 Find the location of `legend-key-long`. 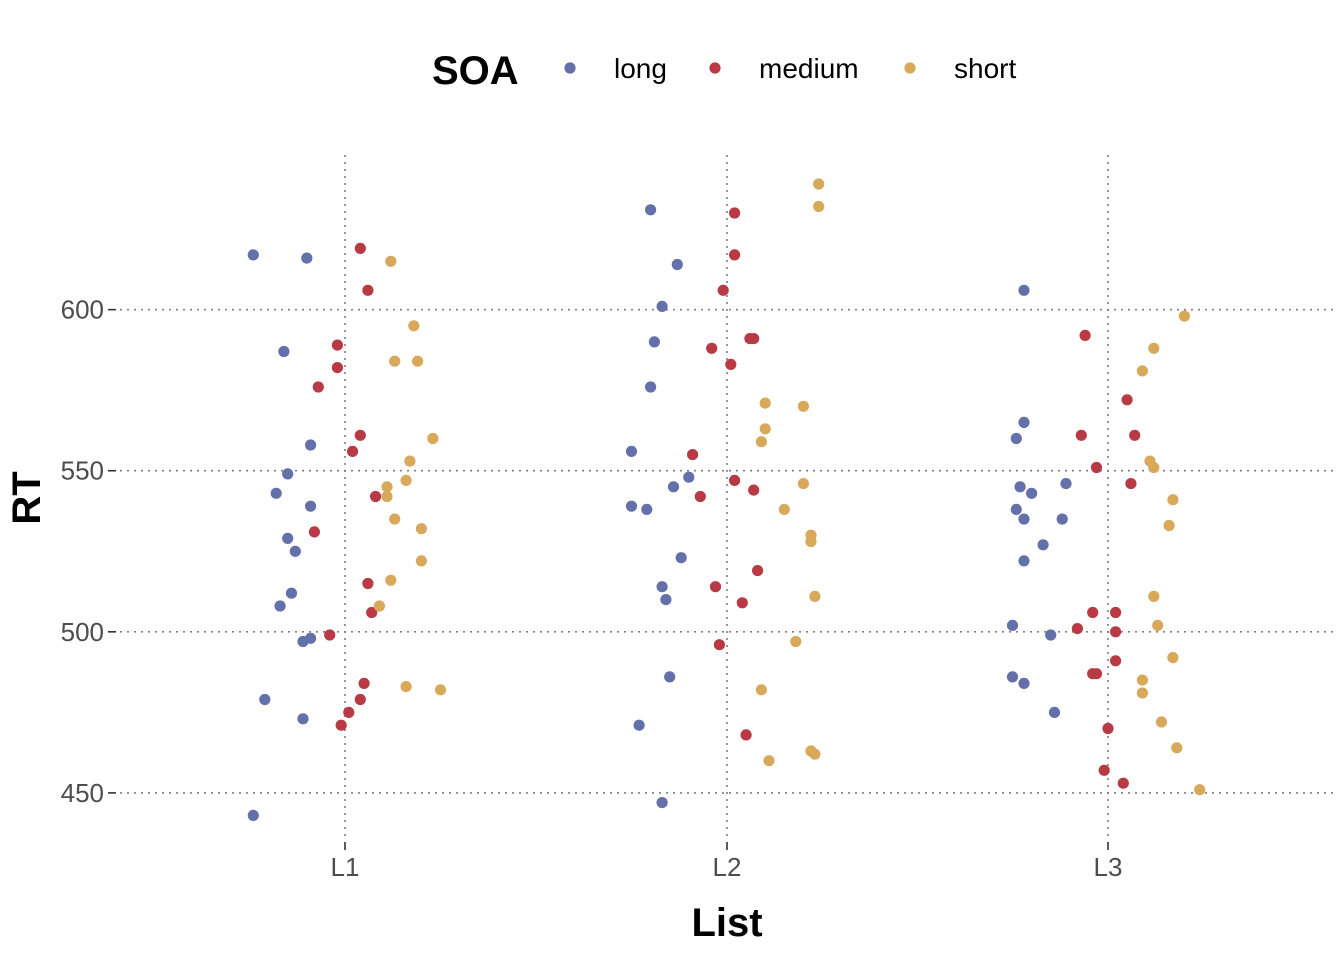

legend-key-long is located at coordinates (570, 68).